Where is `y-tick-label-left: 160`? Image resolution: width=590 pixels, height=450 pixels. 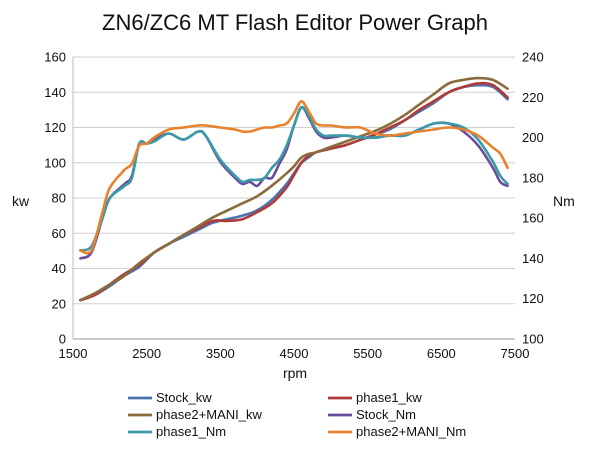
y-tick-label-left: 160 is located at coordinates (55, 57).